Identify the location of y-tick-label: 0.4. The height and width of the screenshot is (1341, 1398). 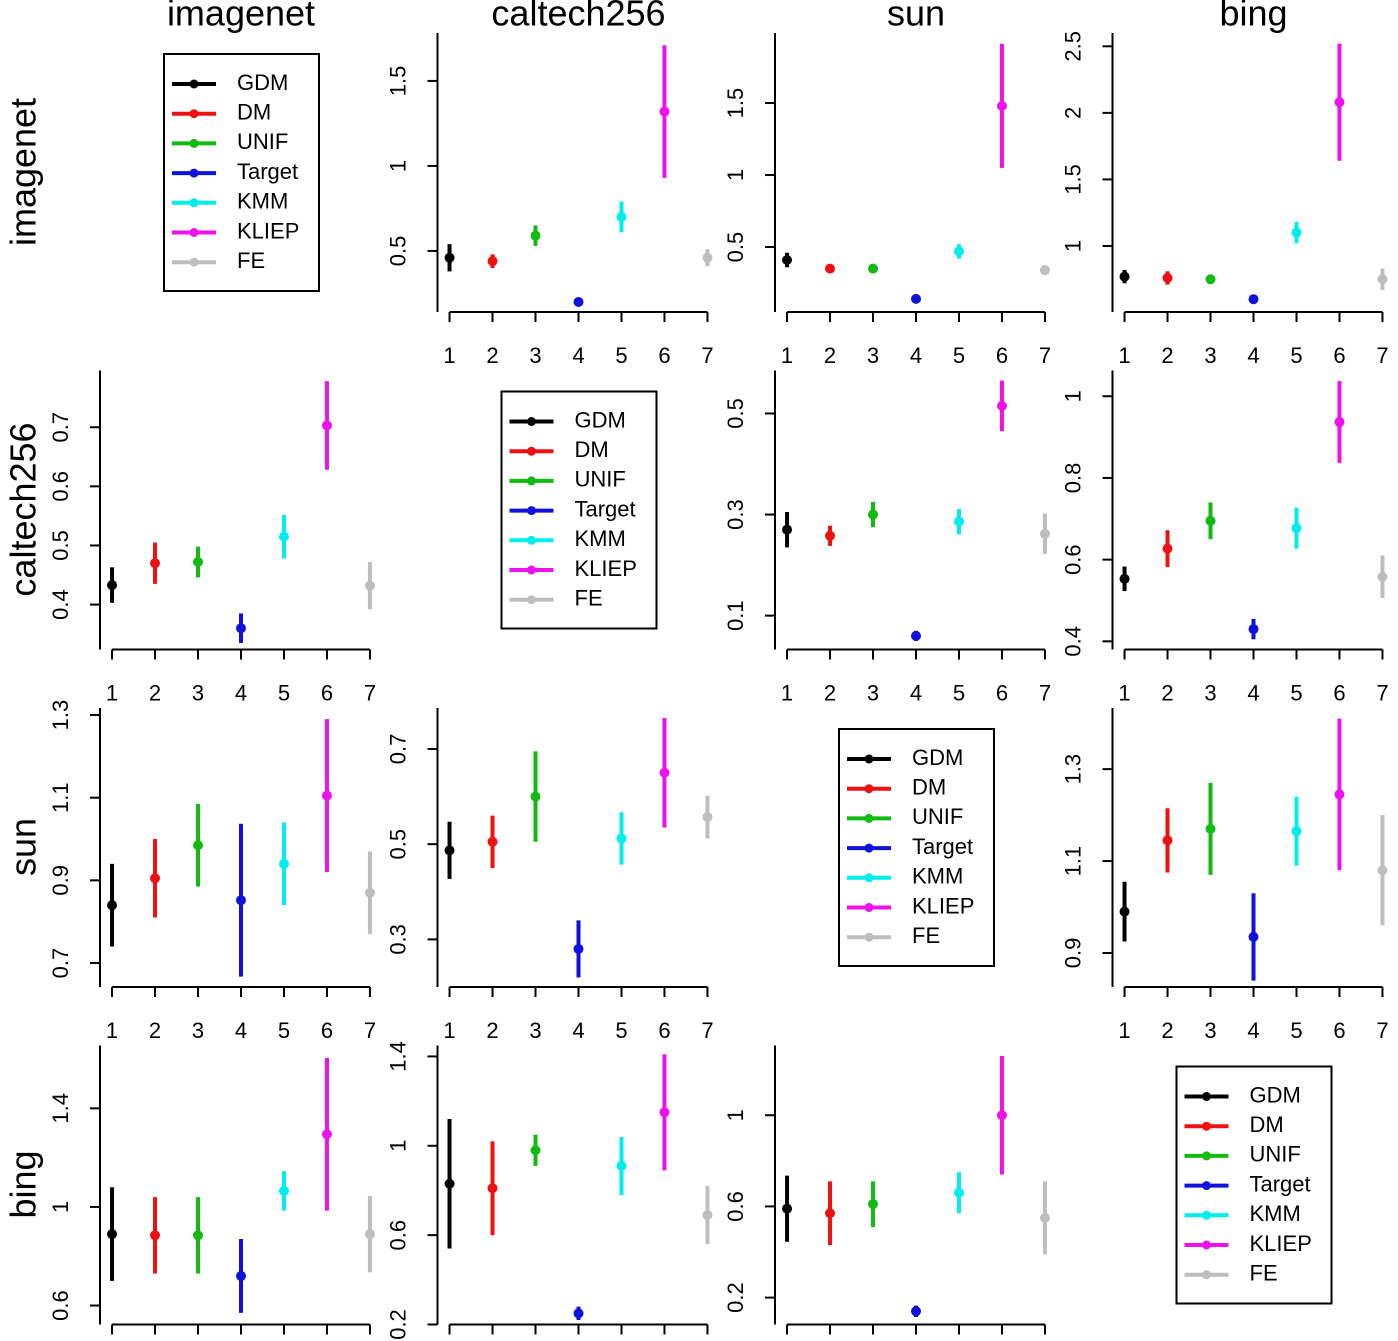
(60, 604).